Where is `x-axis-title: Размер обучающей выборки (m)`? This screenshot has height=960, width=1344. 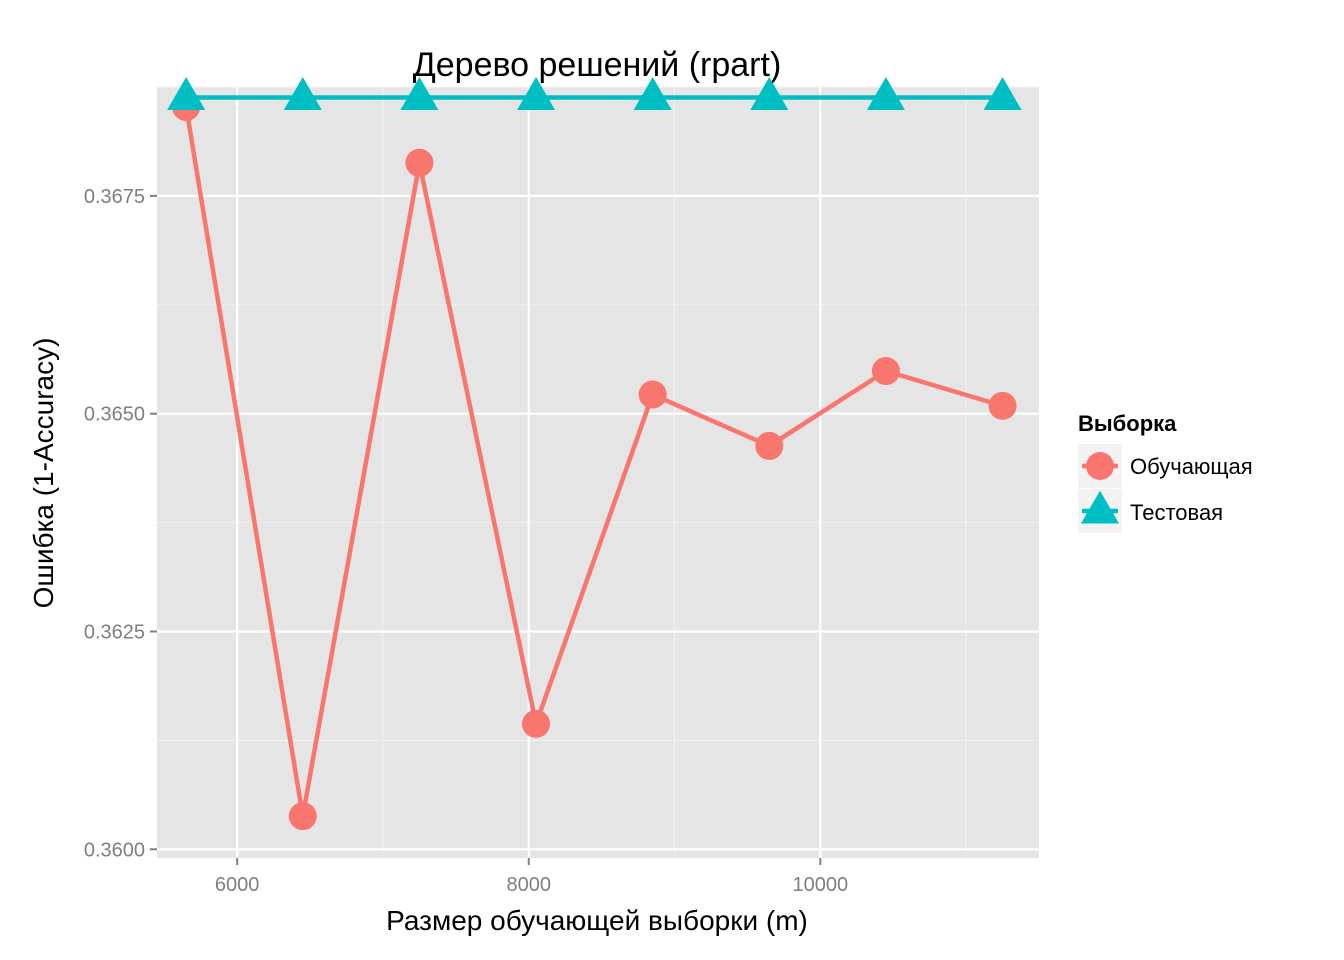
x-axis-title: Размер обучающей выборки (m) is located at coordinates (597, 920).